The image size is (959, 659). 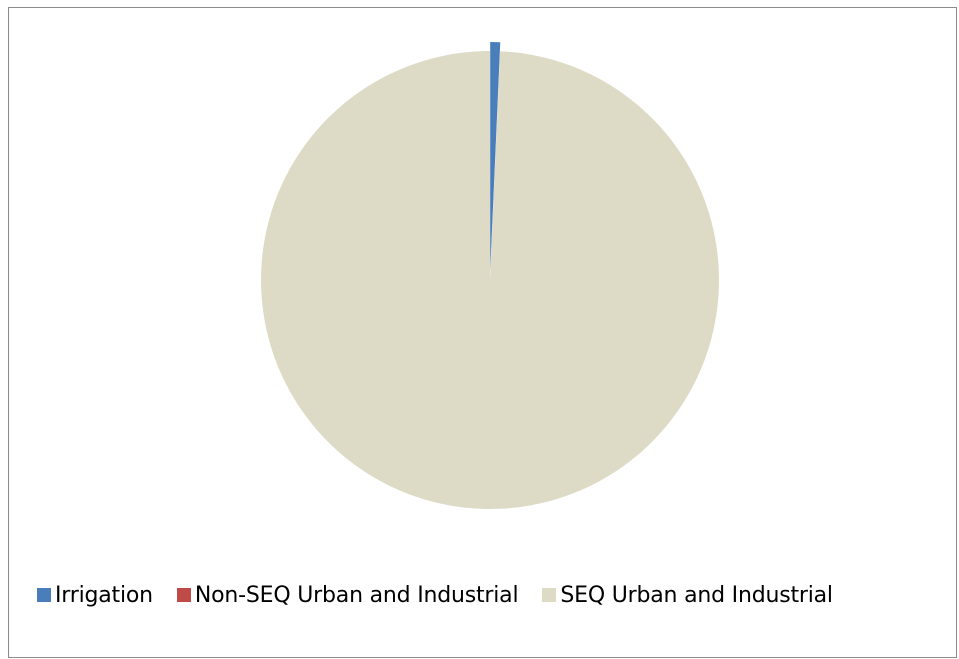 What do you see at coordinates (183, 595) in the screenshot?
I see `legend-swatch-non-seq` at bounding box center [183, 595].